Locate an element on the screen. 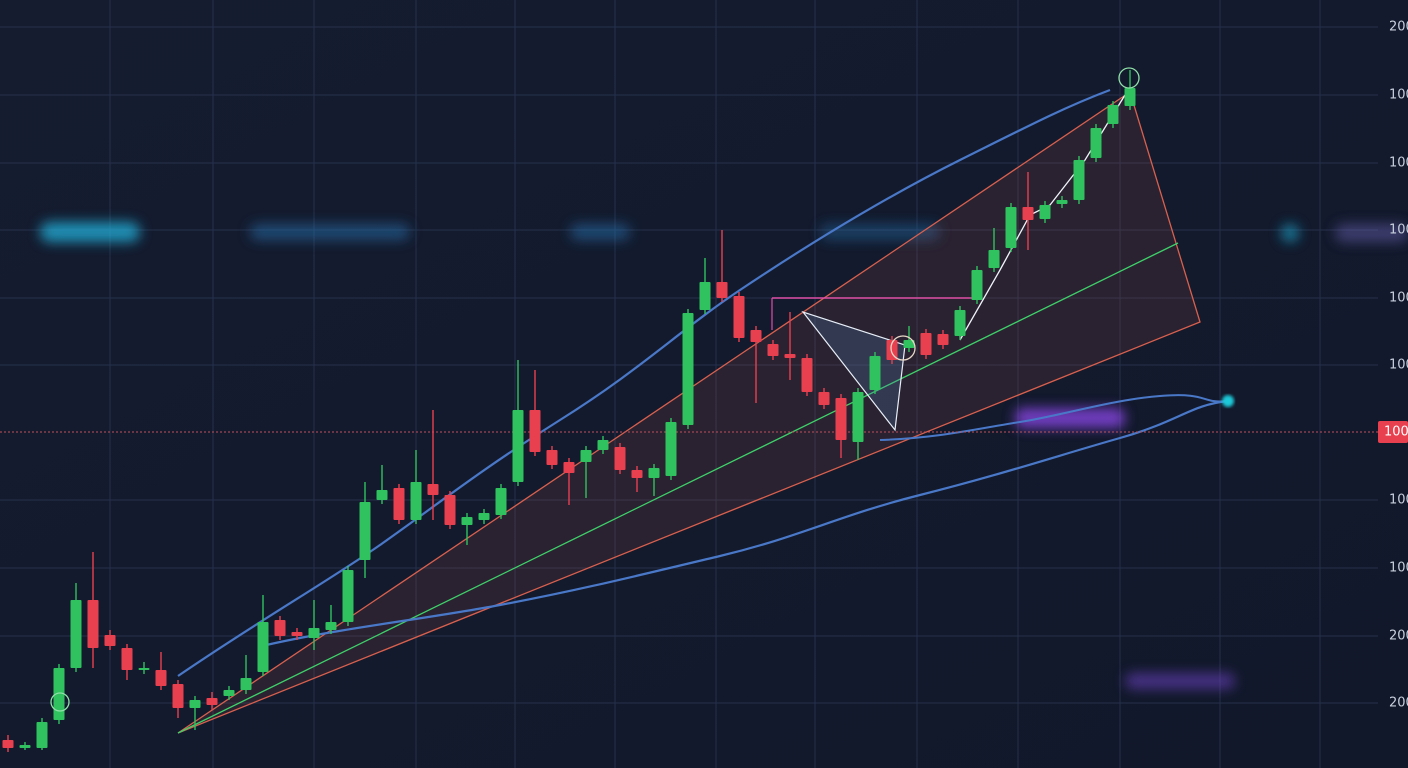 The width and height of the screenshot is (1408, 768). current-price-label: 100 is located at coordinates (1396, 432).